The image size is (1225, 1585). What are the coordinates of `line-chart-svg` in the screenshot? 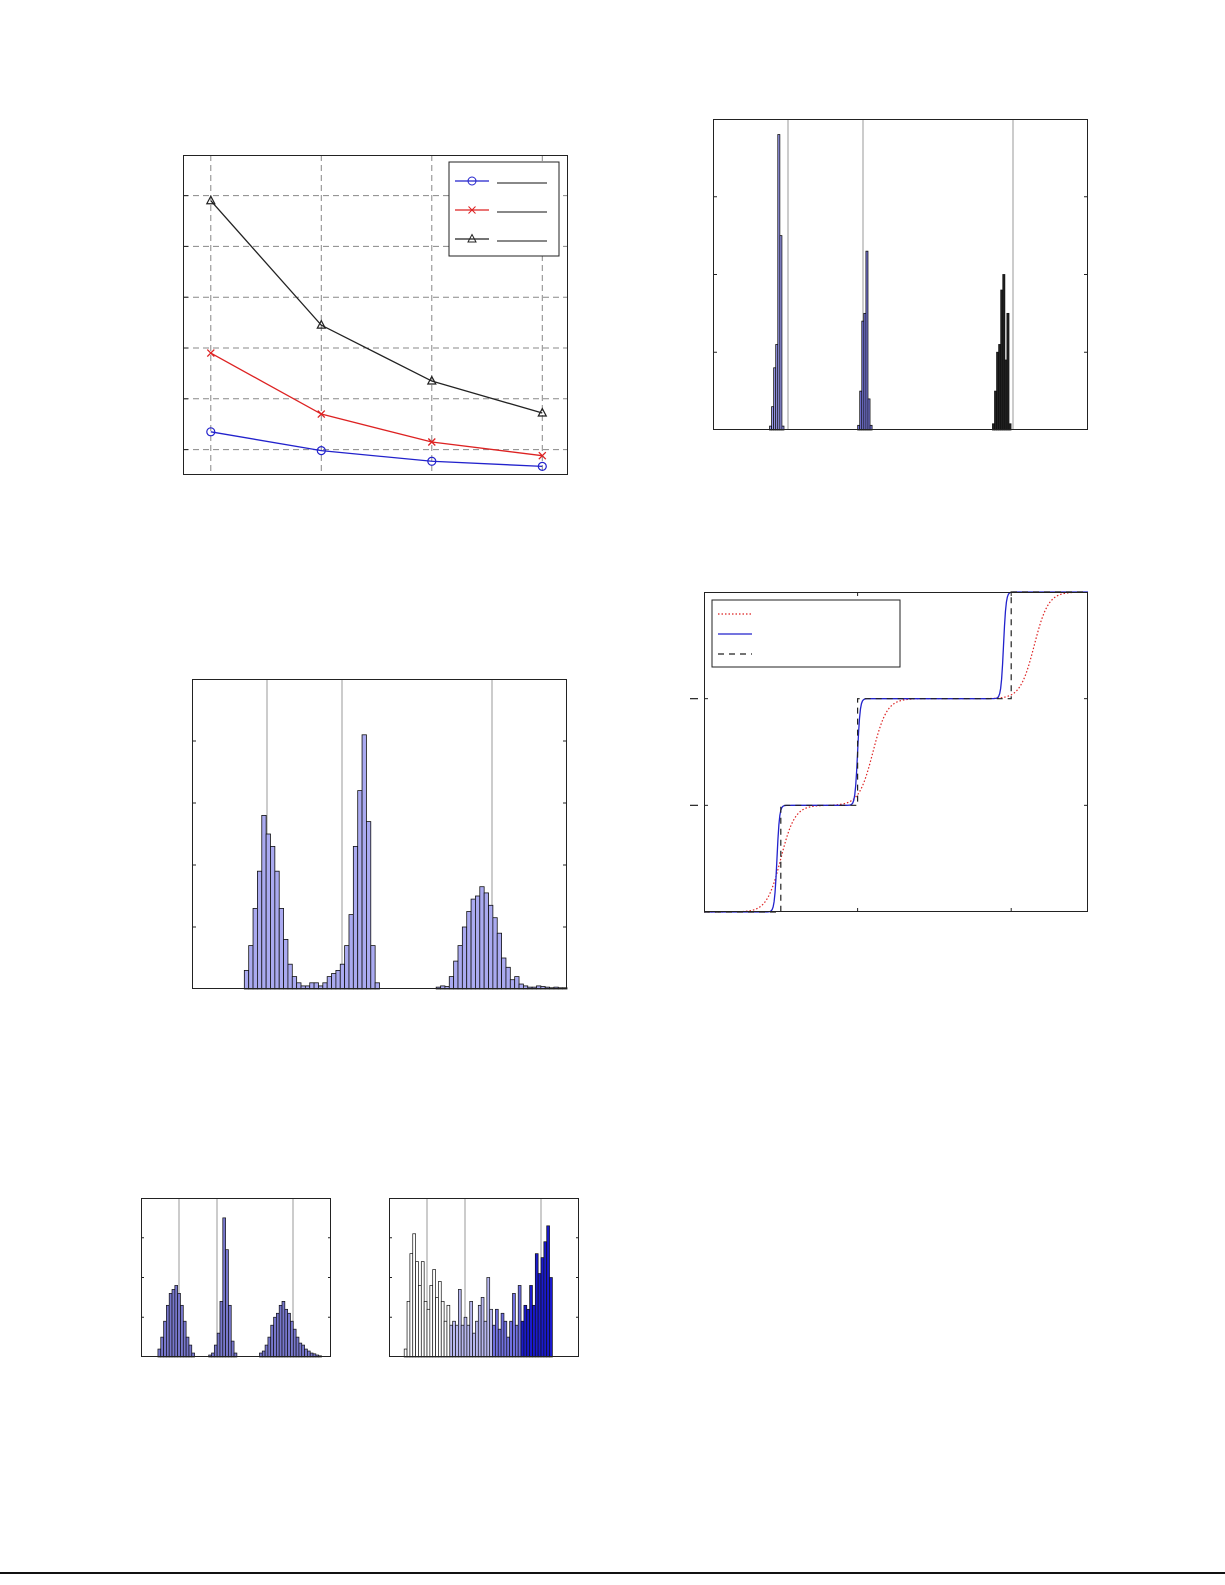 It's located at (375, 315).